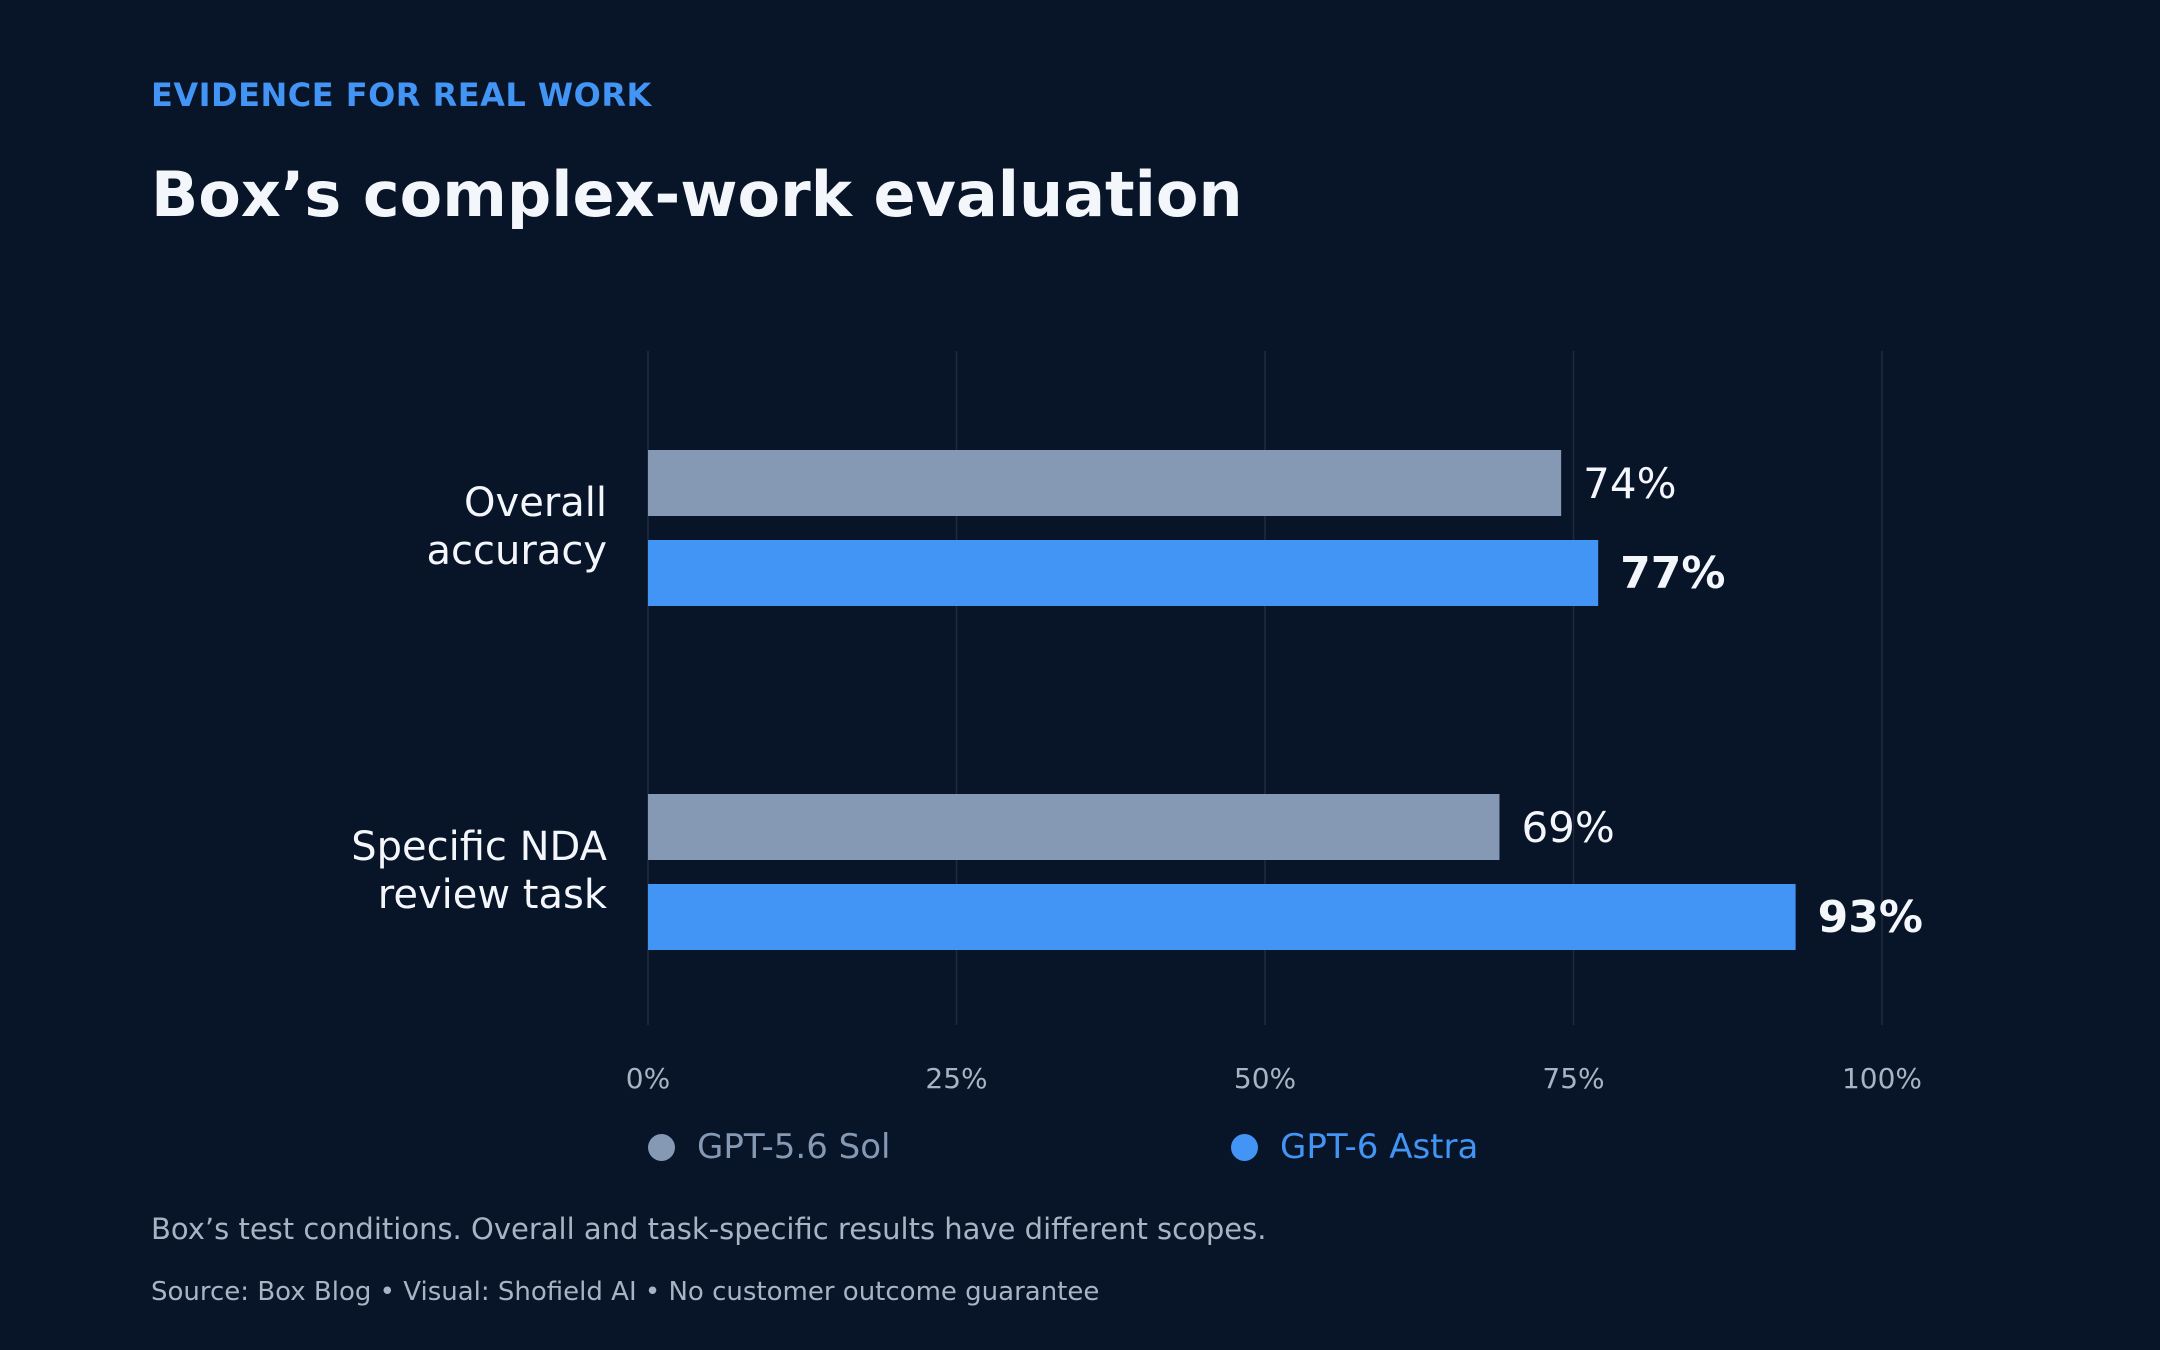 The height and width of the screenshot is (1350, 2160). What do you see at coordinates (648, 1078) in the screenshot?
I see `x-tick-label: 0%` at bounding box center [648, 1078].